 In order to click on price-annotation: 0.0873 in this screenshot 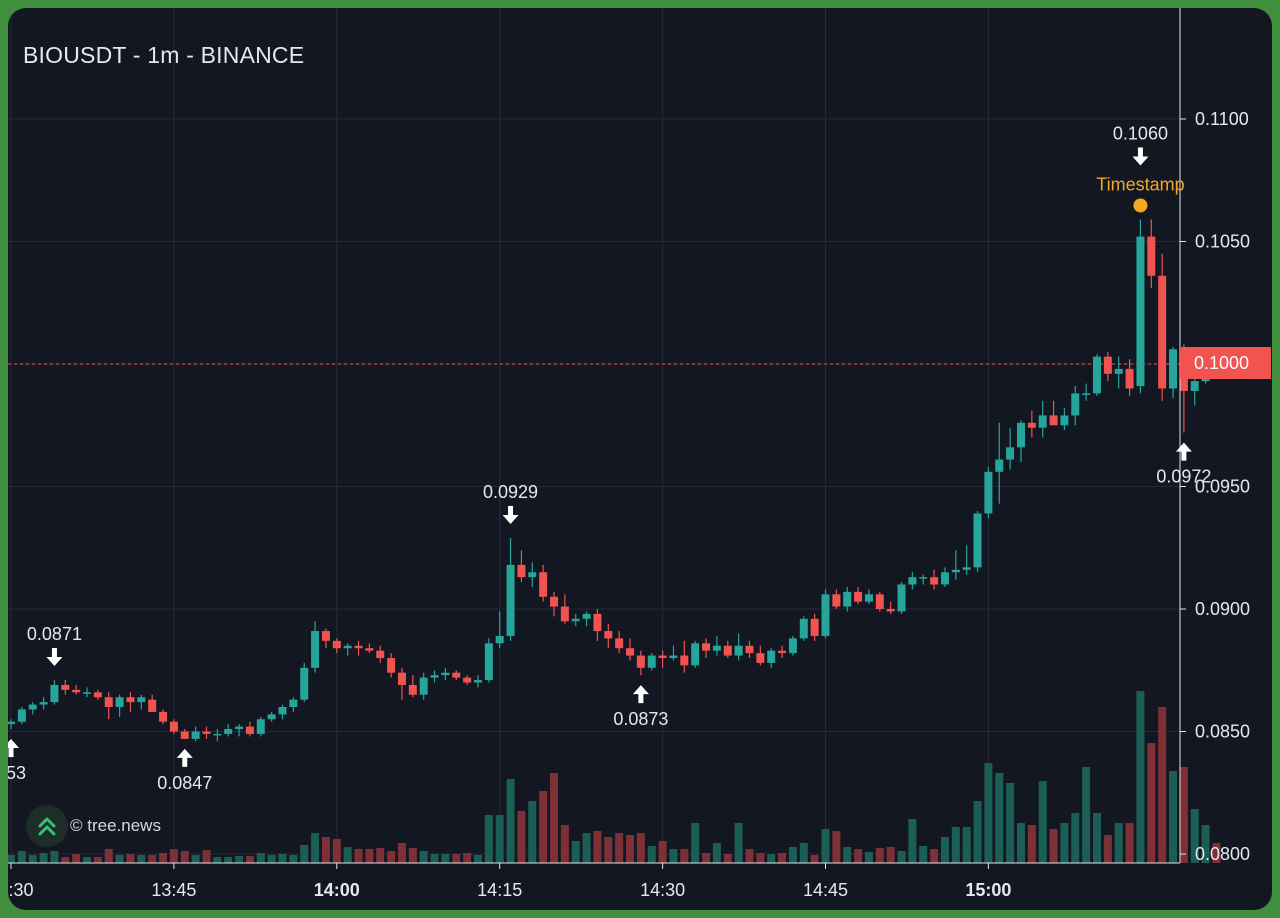, I will do `click(640, 707)`.